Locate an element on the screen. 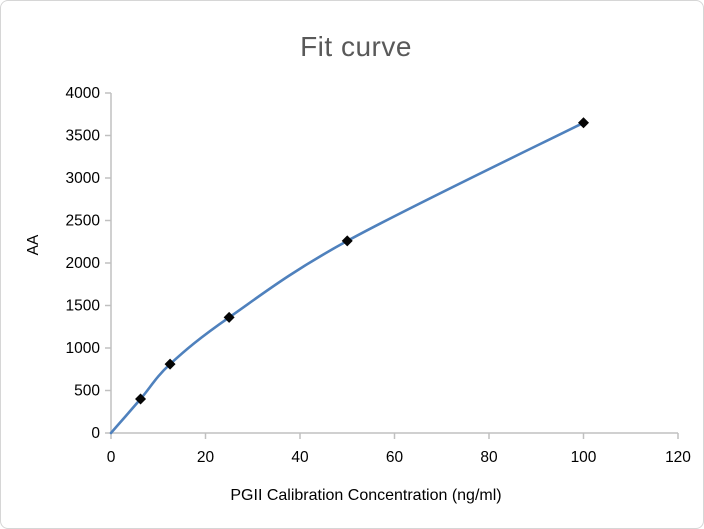 The height and width of the screenshot is (529, 704). x-tick-label: 60 is located at coordinates (395, 457).